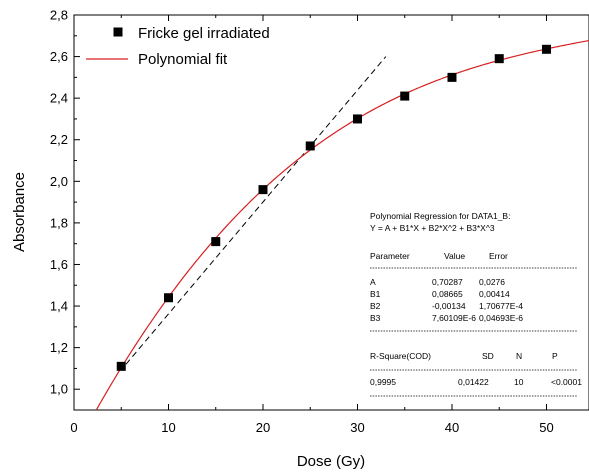 Image resolution: width=589 pixels, height=472 pixels. What do you see at coordinates (546, 427) in the screenshot?
I see `x-tick-label: 50` at bounding box center [546, 427].